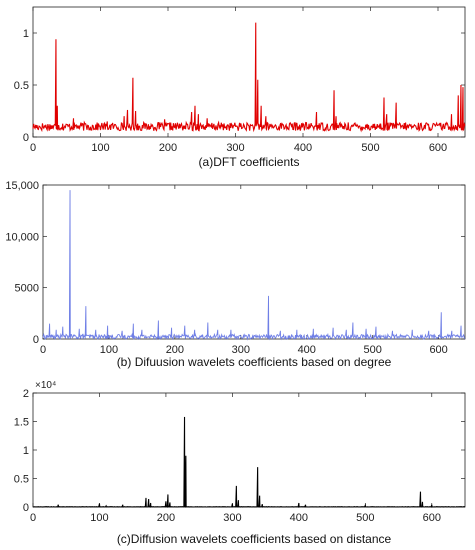 The image size is (475, 550). I want to click on x-tick-label-b: 400, so click(307, 350).